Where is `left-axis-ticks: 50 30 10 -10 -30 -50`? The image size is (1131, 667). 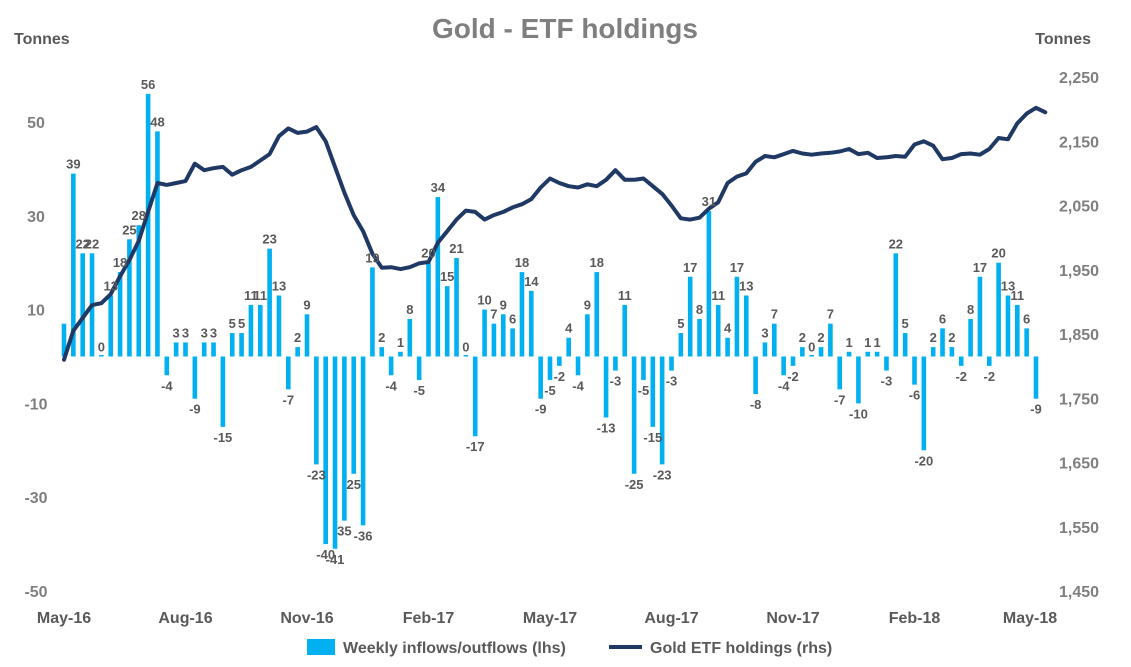
left-axis-ticks: 50 30 10 -10 -30 -50 is located at coordinates (35, 358).